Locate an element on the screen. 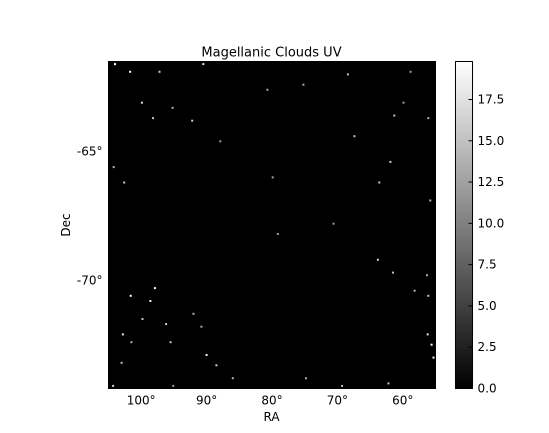  colorbar-tick-label: 17.5 is located at coordinates (491, 99).